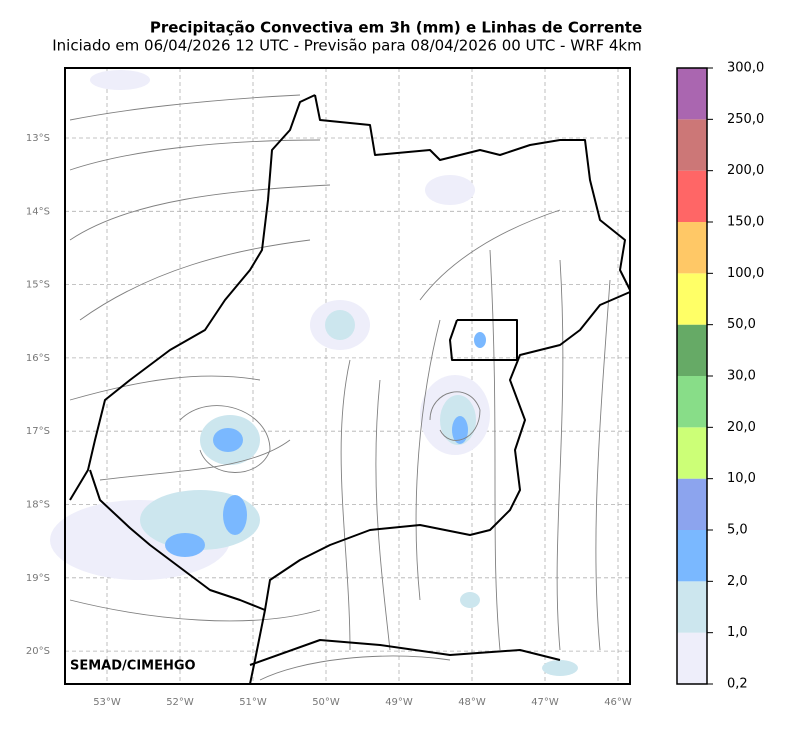  Describe the element at coordinates (741, 478) in the screenshot. I see `colorbar-label: 10,0` at that location.